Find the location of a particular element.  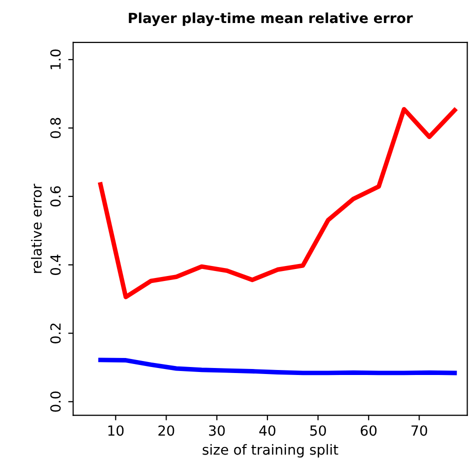

x-tick-label: 60 is located at coordinates (368, 430).